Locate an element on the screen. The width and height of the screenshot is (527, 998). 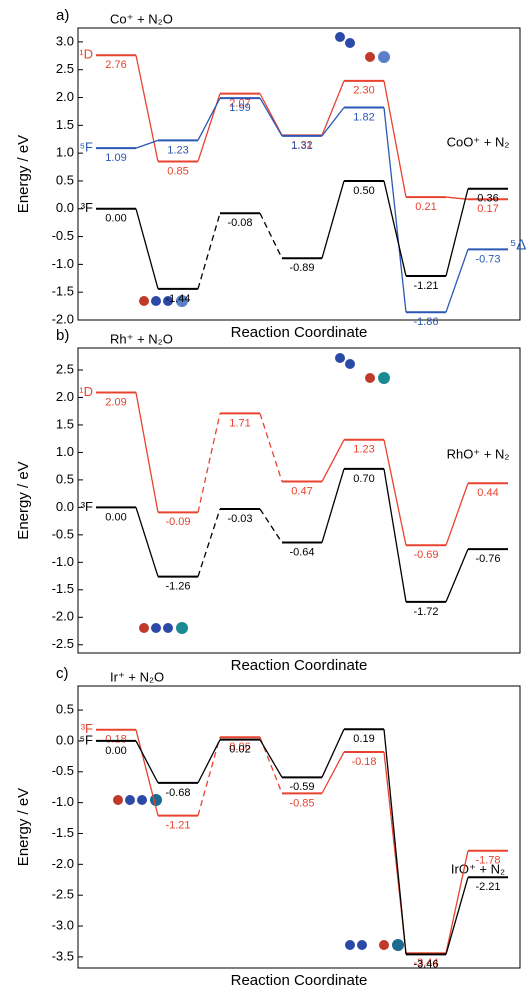
value-label: 0.85 is located at coordinates (177, 171).